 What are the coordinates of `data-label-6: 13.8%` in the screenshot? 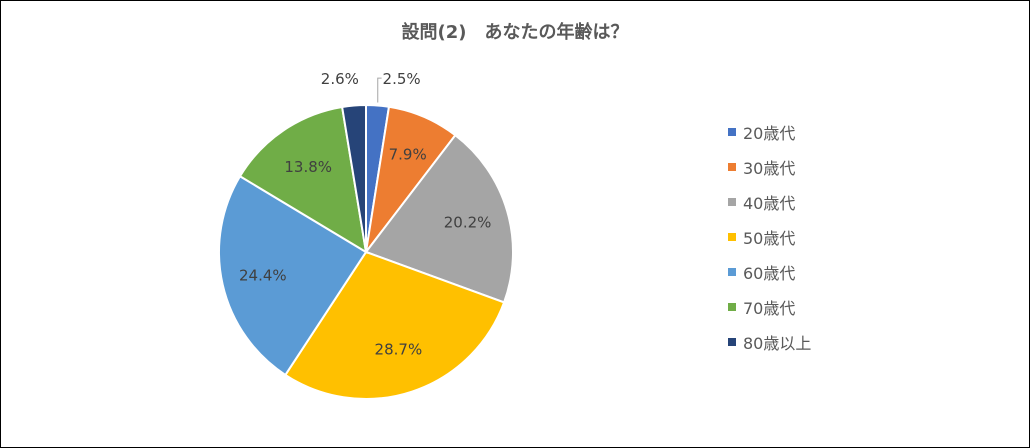 It's located at (308, 167).